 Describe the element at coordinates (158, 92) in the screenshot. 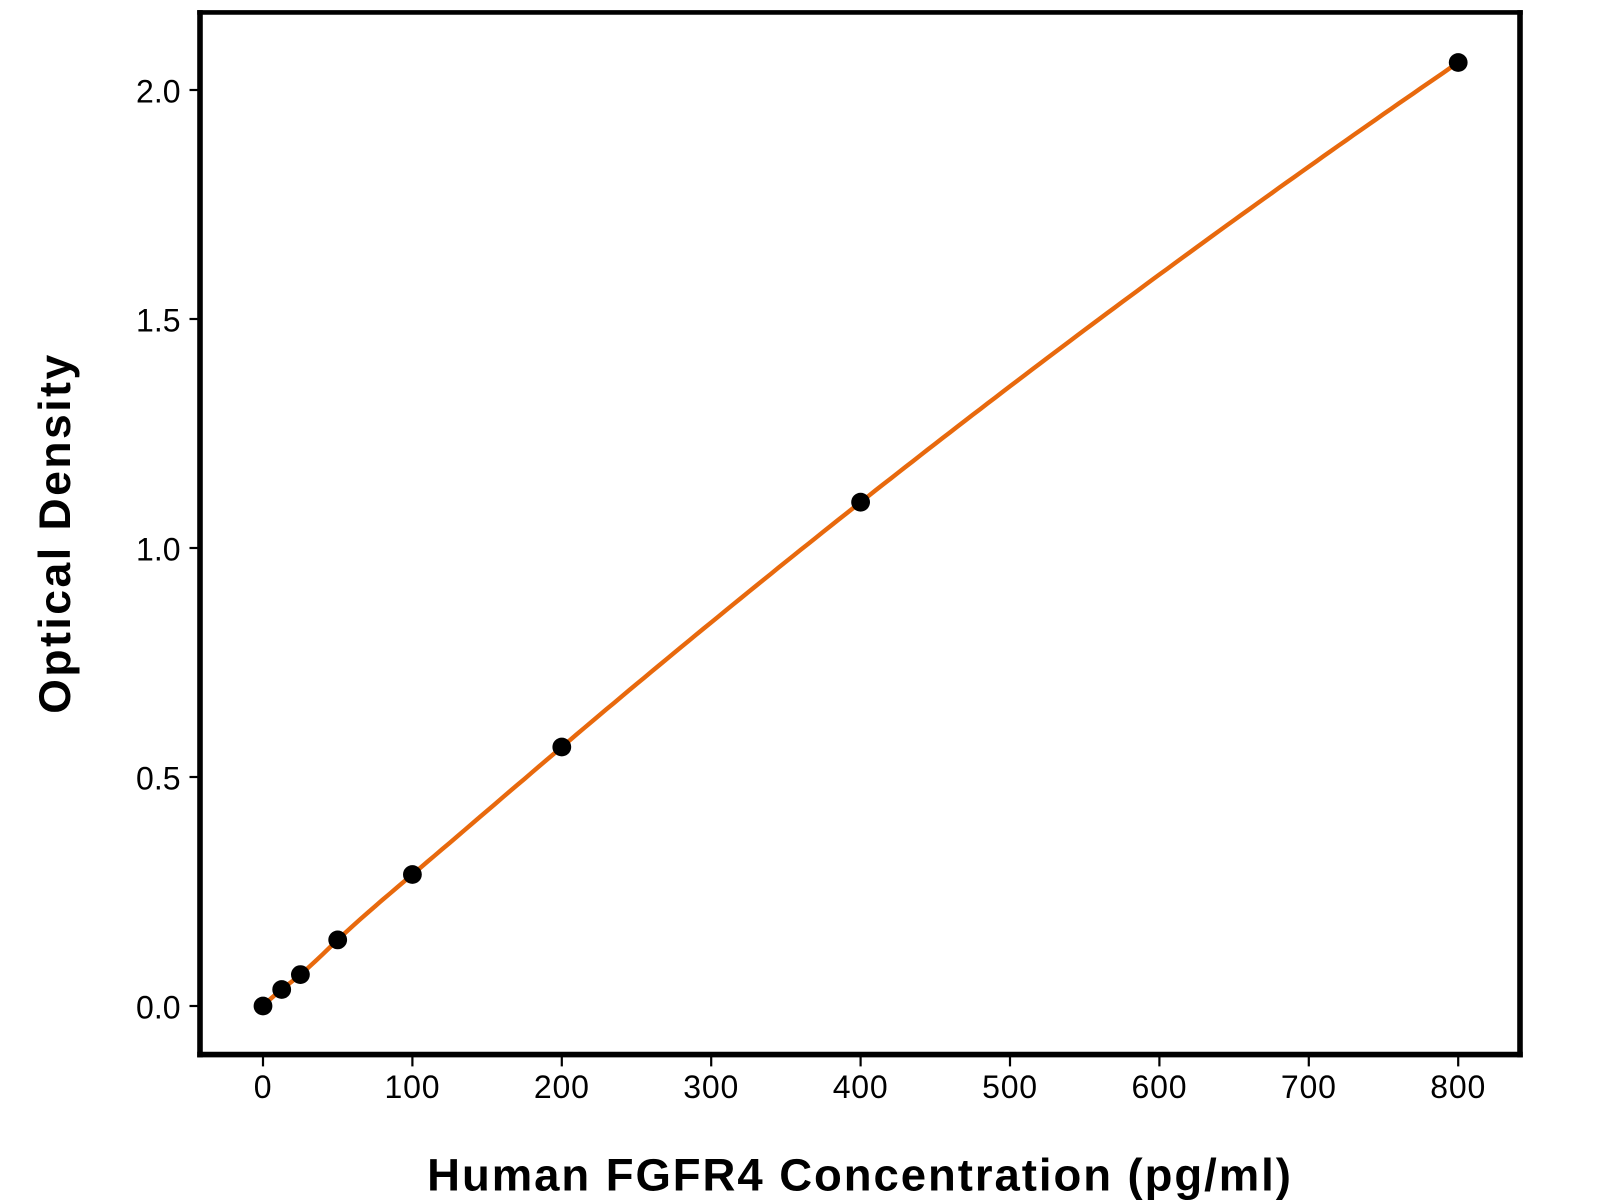

I see `svg-text: 2.0` at that location.